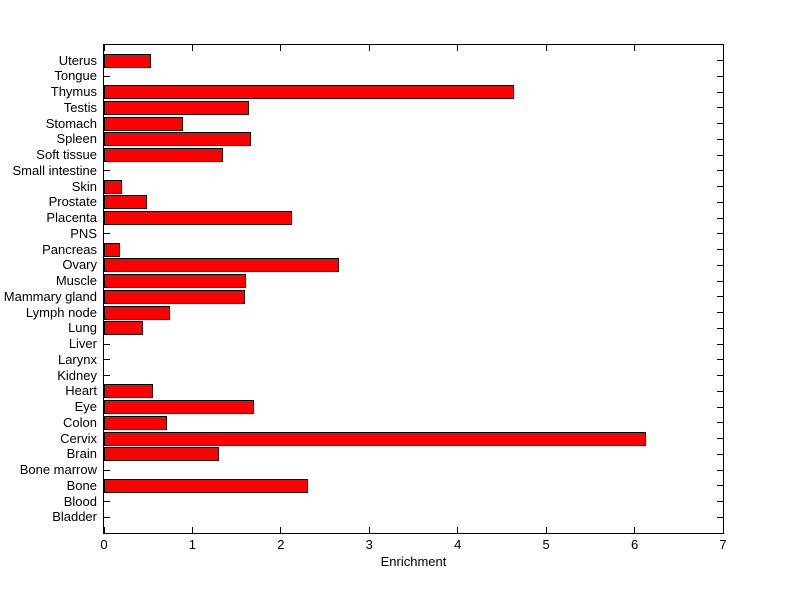  Describe the element at coordinates (369, 544) in the screenshot. I see `x-tick-label: 3` at that location.